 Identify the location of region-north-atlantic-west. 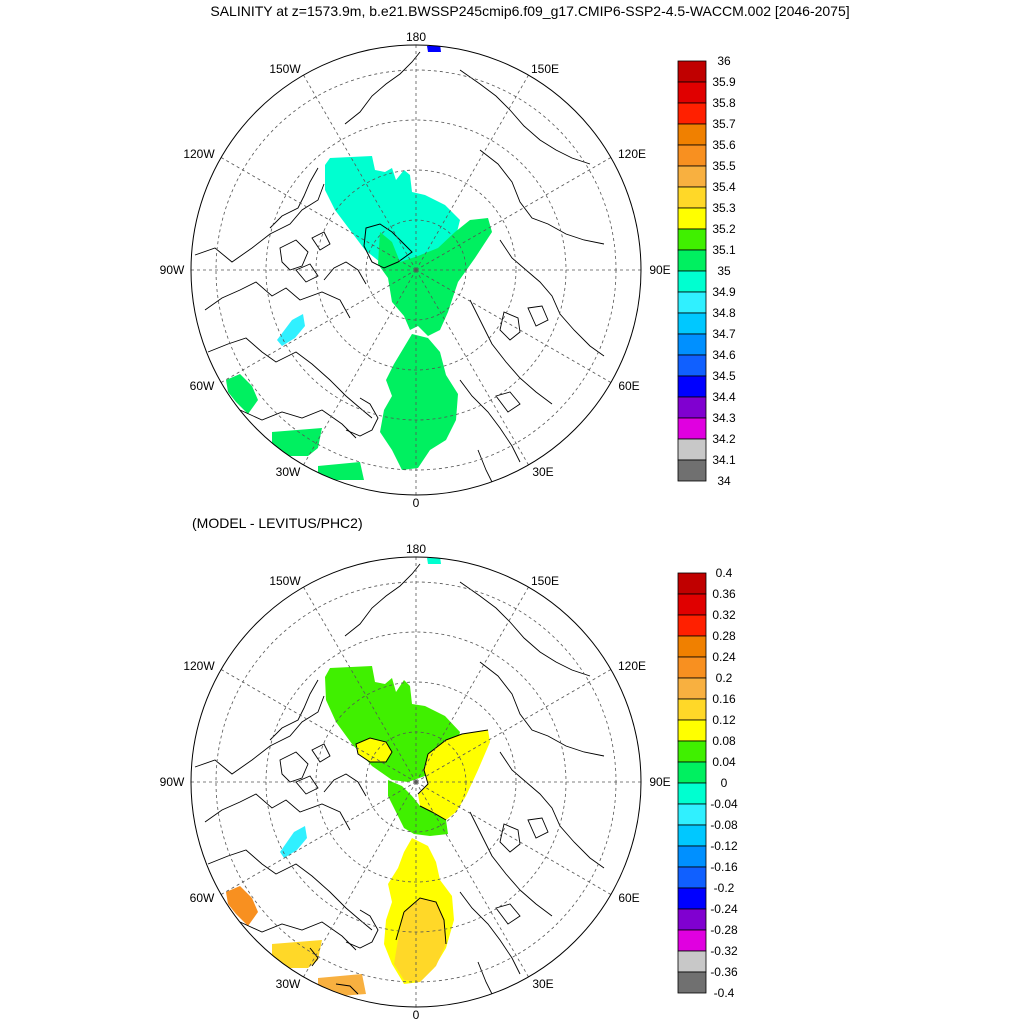
(297, 442).